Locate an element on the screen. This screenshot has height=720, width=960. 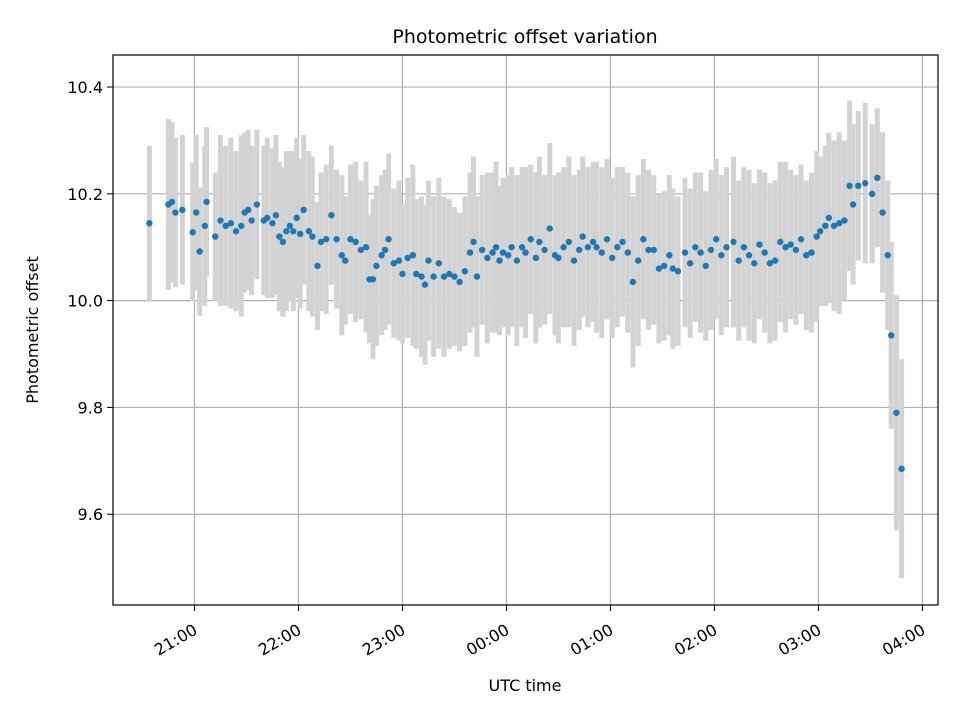
x-axis-title: UTC time is located at coordinates (525, 685).